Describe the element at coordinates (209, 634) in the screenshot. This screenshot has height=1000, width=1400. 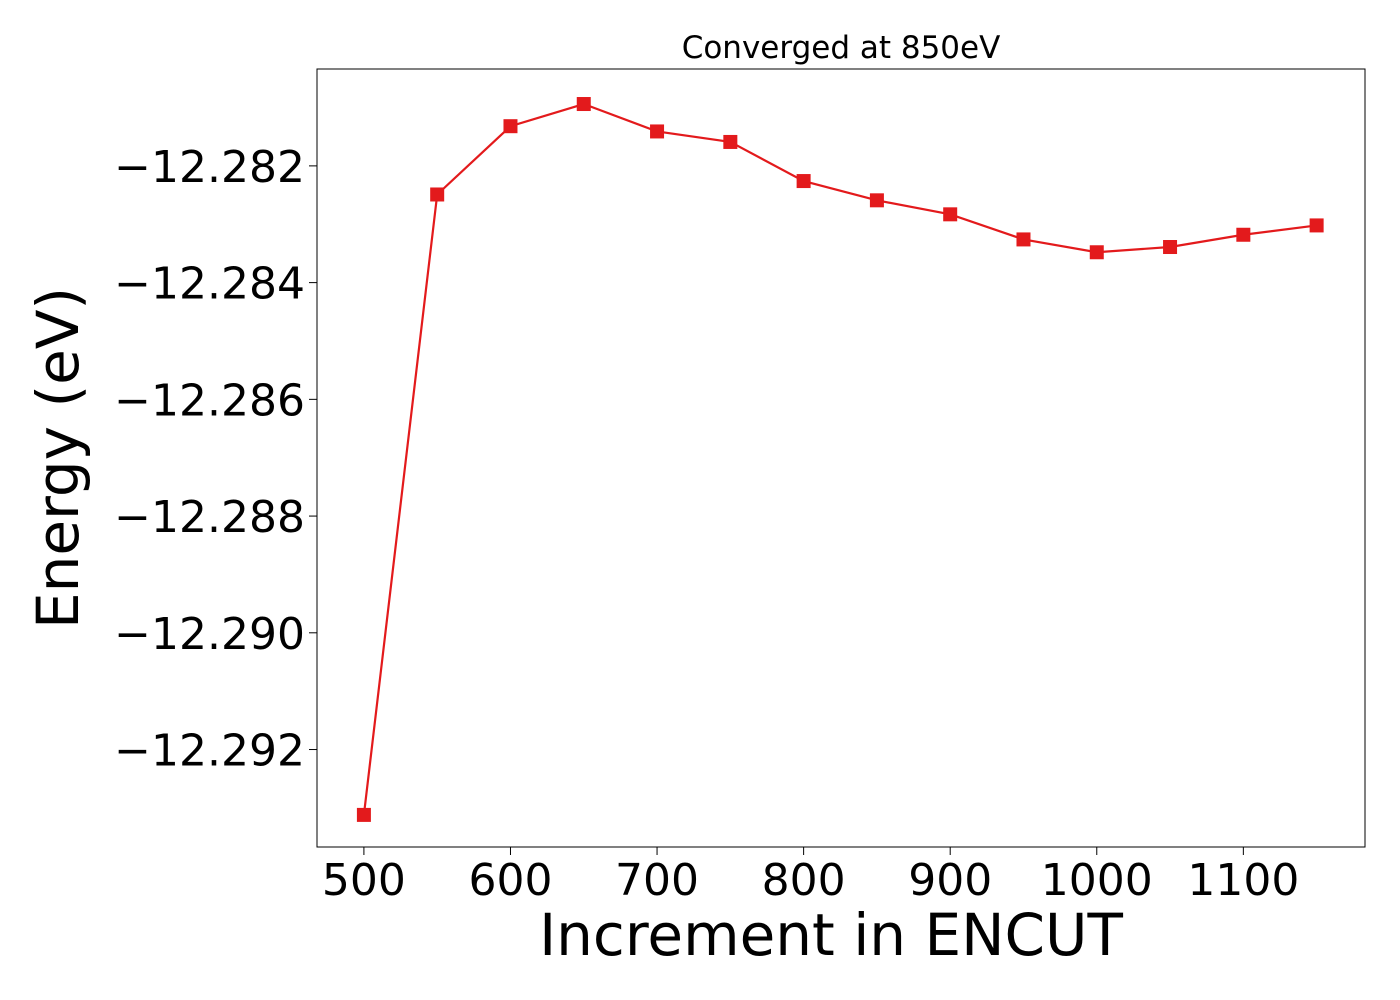
I see `y-tick-label: −12.290` at that location.